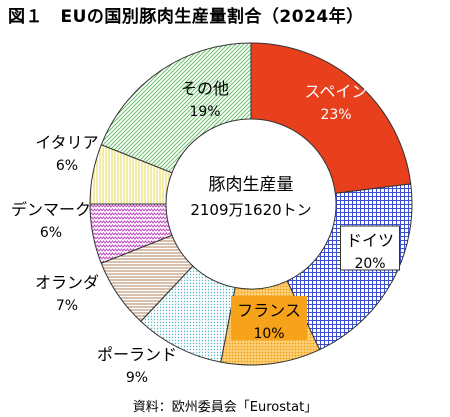 The width and height of the screenshot is (450, 417). Describe the element at coordinates (336, 91) in the screenshot. I see `slice-name-spain: スペイン` at that location.